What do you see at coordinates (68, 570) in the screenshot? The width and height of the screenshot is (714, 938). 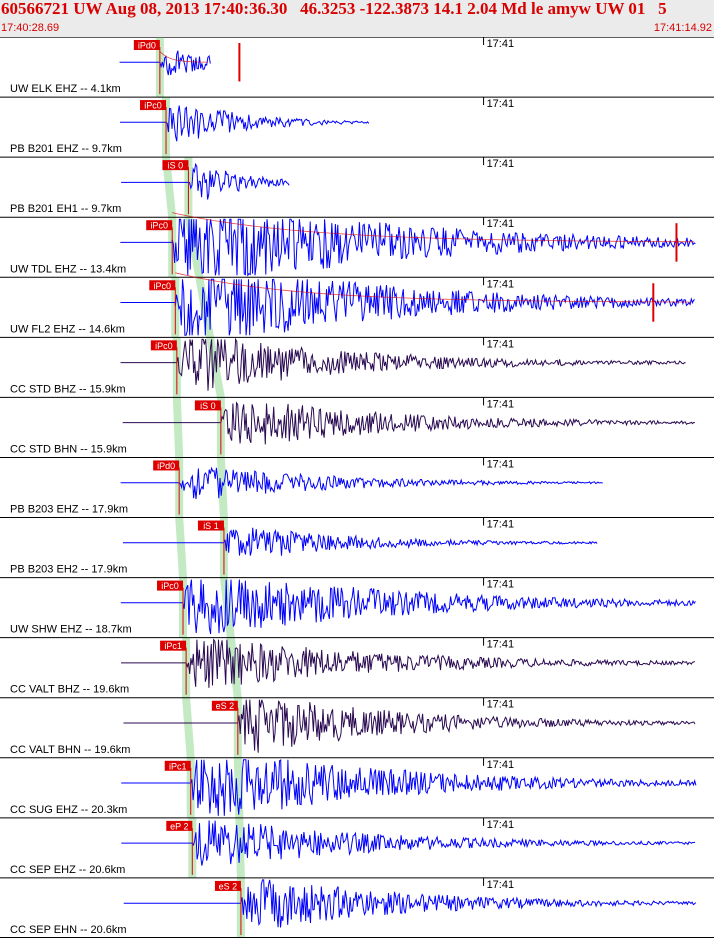 I see `station-label: PB B203 EH2 -- 17.9km` at bounding box center [68, 570].